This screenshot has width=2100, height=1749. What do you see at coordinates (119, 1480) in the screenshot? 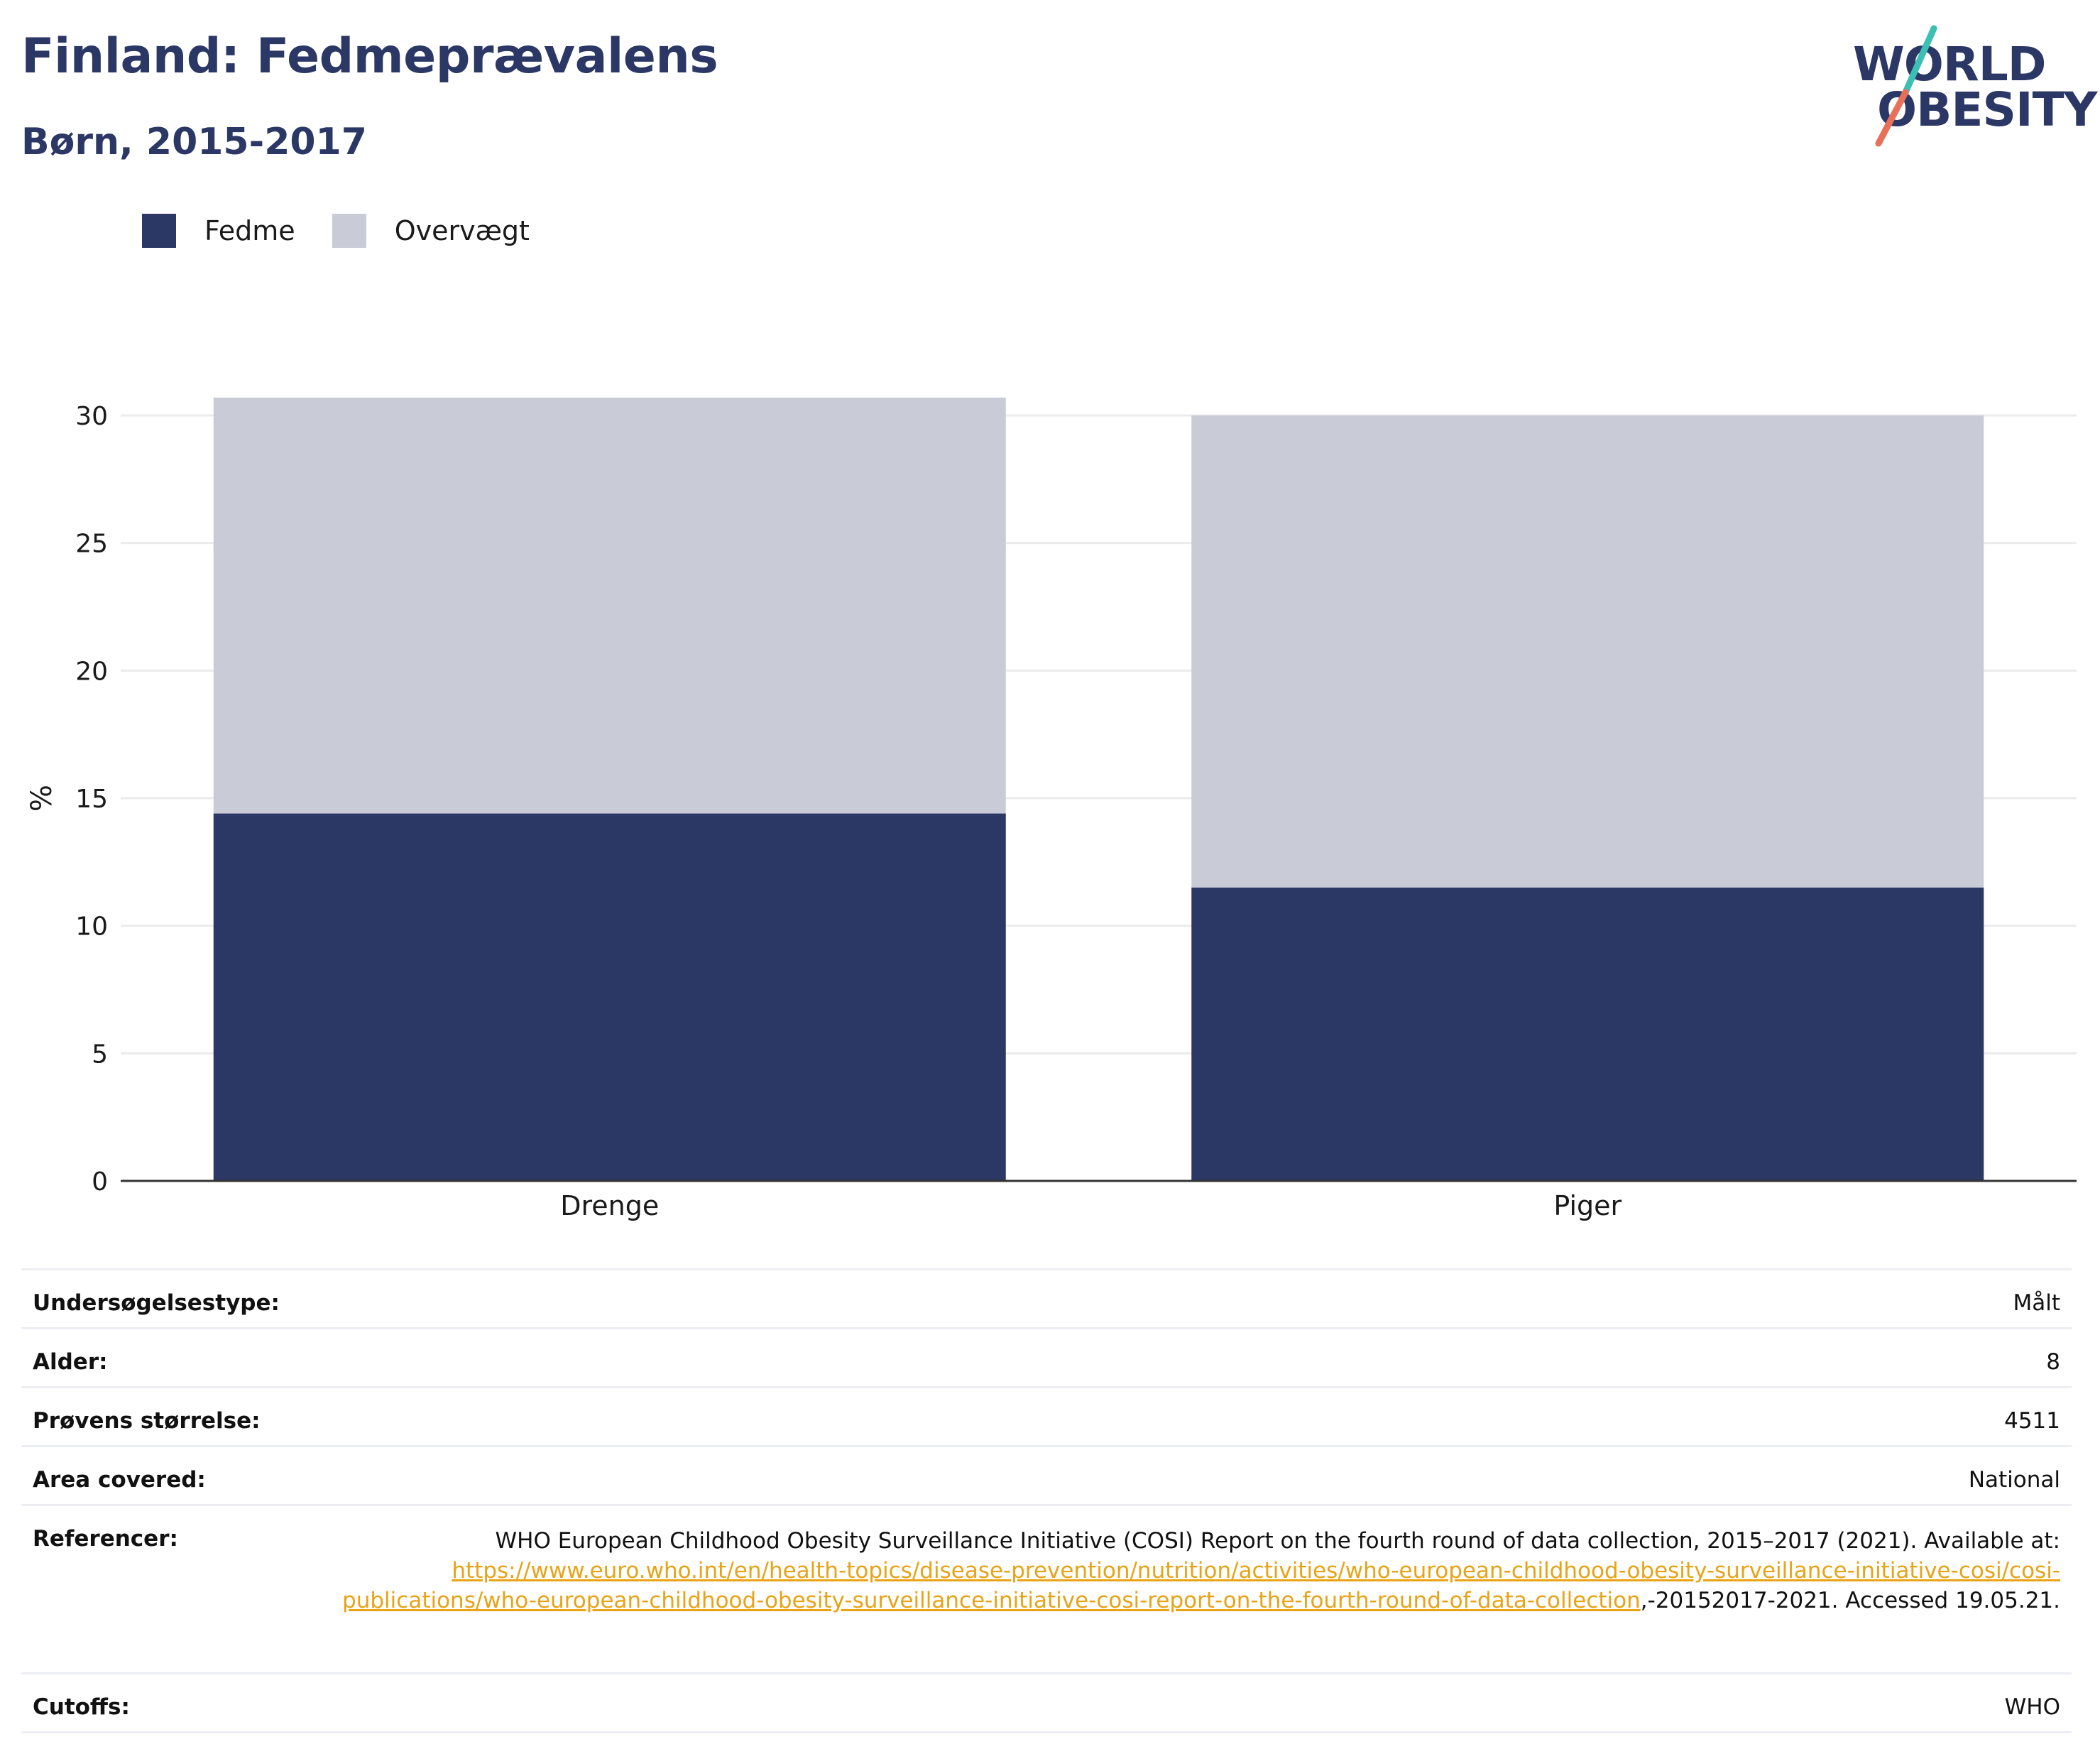
I see `info-label: Area covered:` at bounding box center [119, 1480].